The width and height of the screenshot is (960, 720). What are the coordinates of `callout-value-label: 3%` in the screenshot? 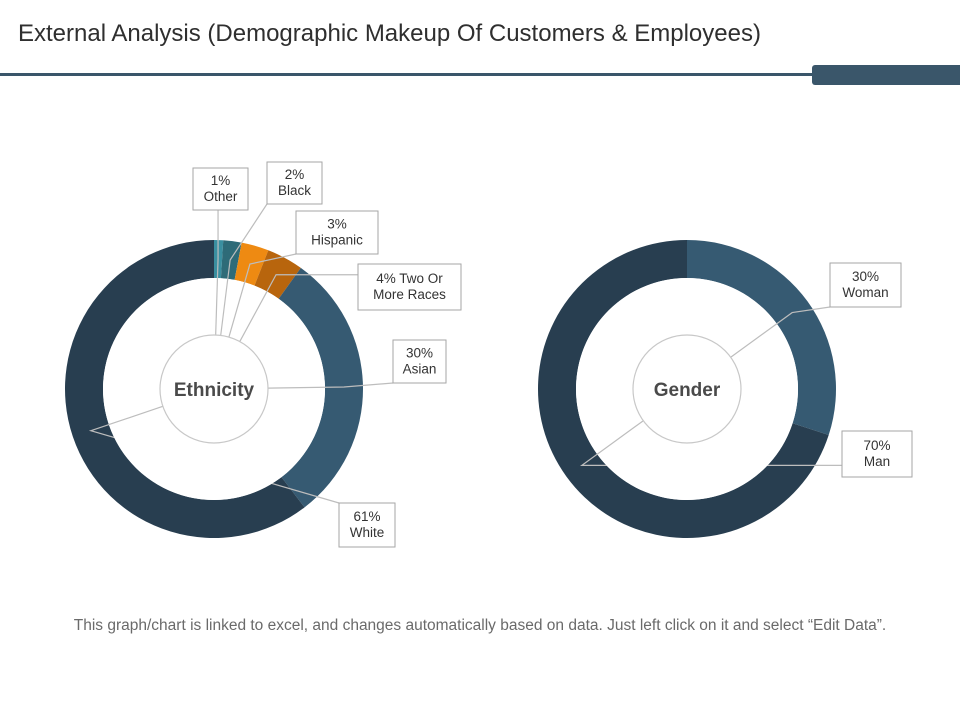 It's located at (337, 224).